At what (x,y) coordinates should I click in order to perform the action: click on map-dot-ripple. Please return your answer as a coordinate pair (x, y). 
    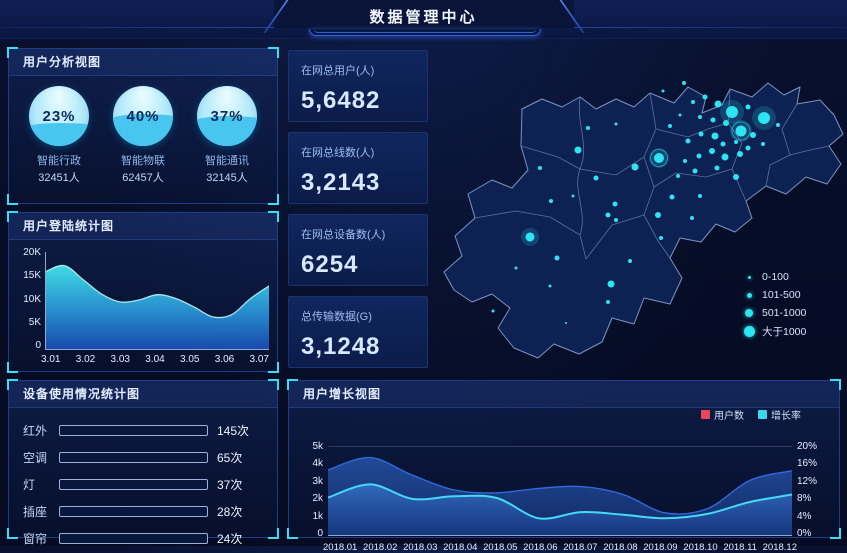
    Looking at the image, I should click on (741, 131).